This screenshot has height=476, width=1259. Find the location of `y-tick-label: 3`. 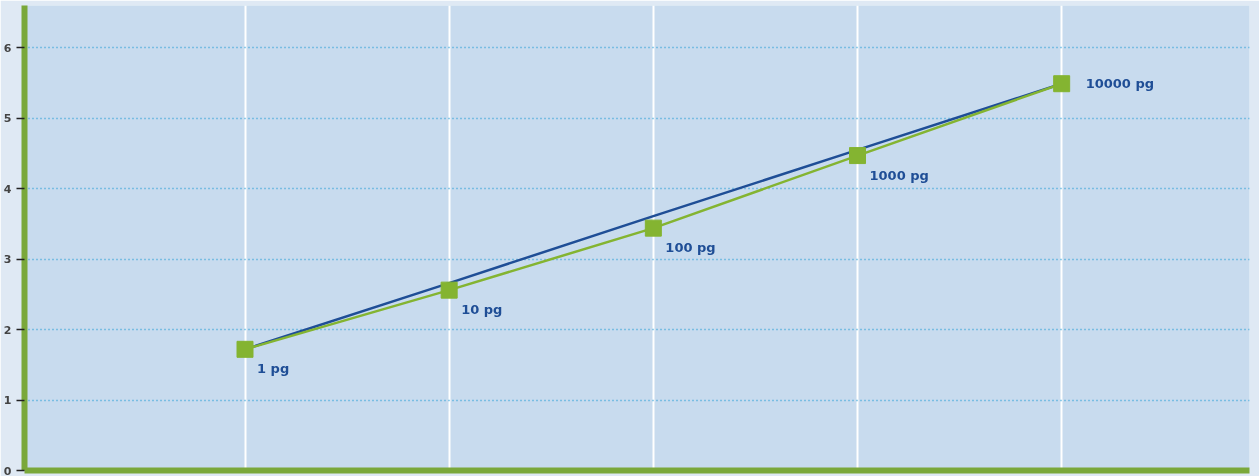

y-tick-label: 3 is located at coordinates (7, 260).